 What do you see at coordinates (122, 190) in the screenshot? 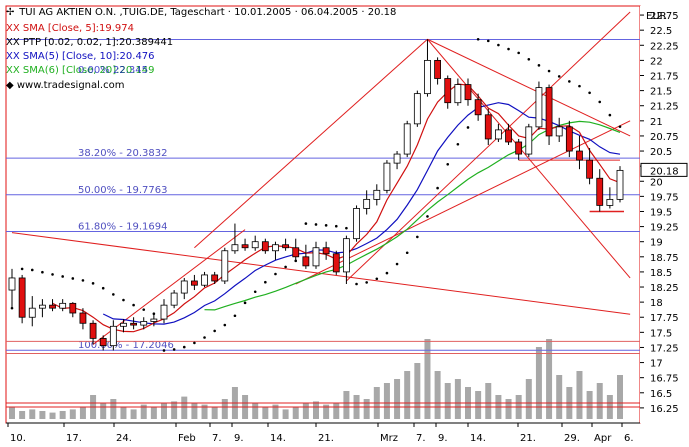
I see `fib-label: 50.00% - 19.7763` at bounding box center [122, 190].